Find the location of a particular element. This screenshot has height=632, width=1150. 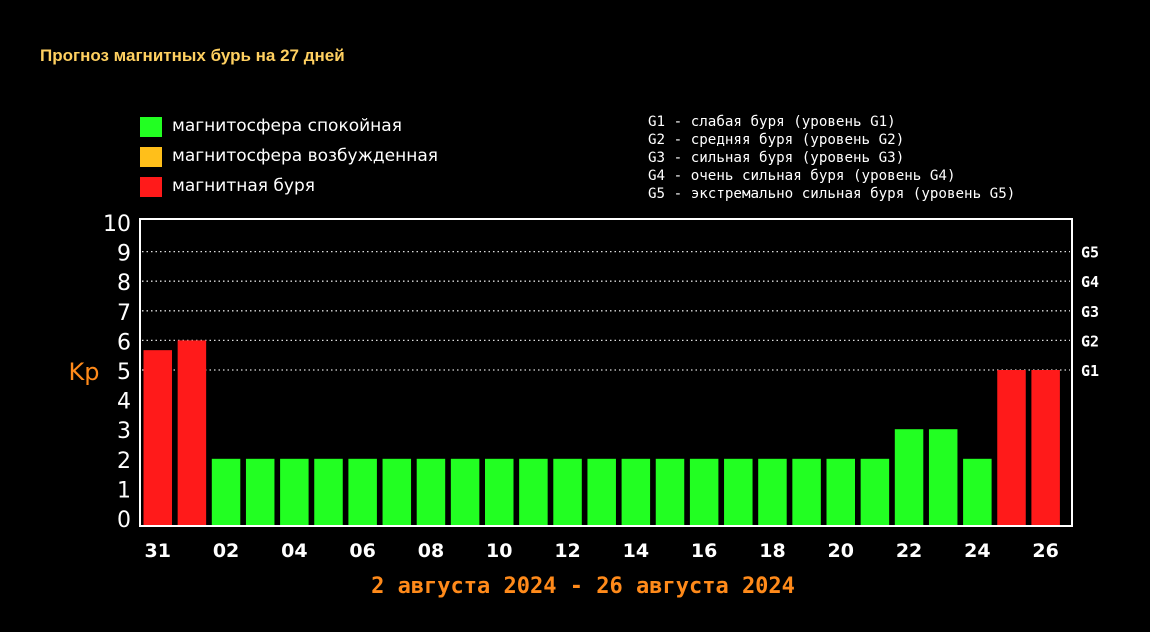

right-axis-label-g2: G2 is located at coordinates (1090, 341).